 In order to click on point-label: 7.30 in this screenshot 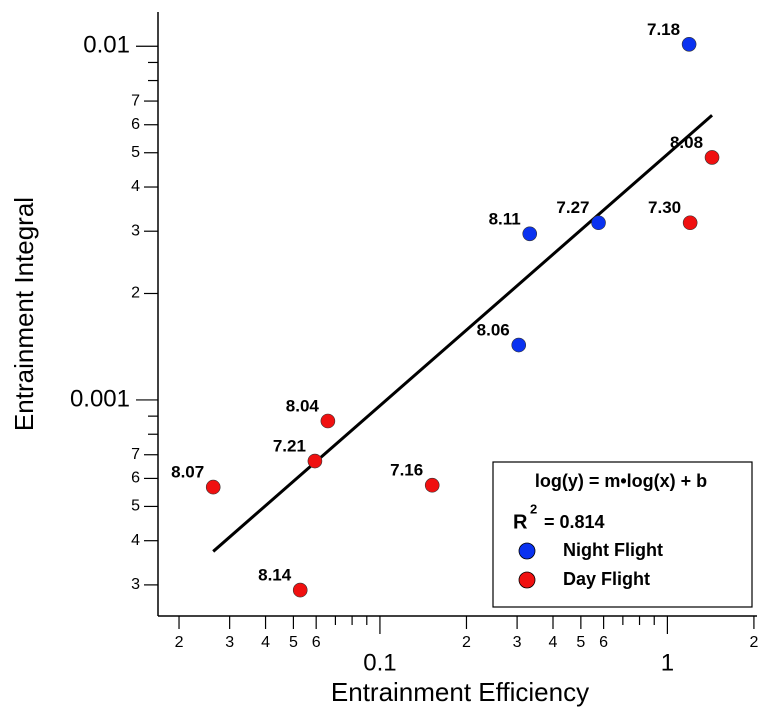, I will do `click(664, 207)`.